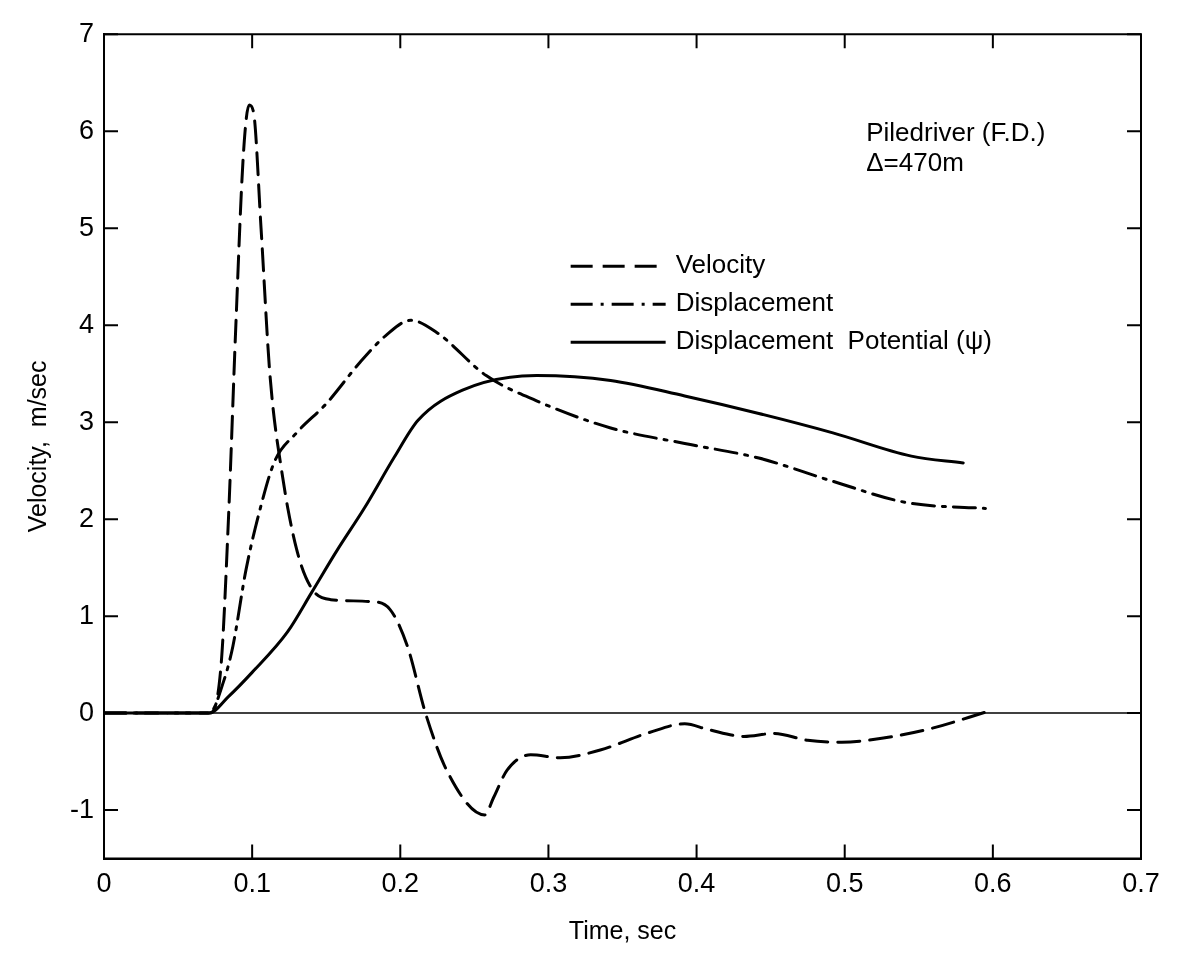 This screenshot has width=1204, height=970. What do you see at coordinates (696, 883) in the screenshot?
I see `x-tick-label: 0.4` at bounding box center [696, 883].